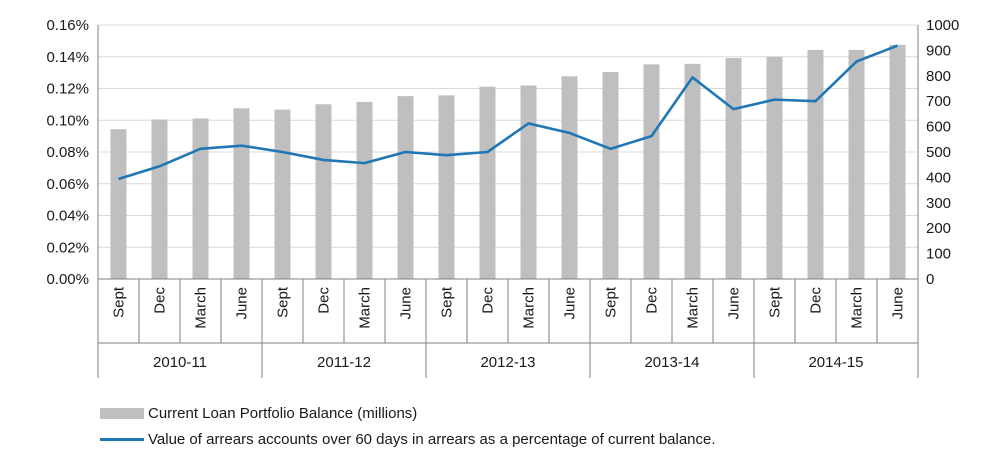 The image size is (988, 468). Describe the element at coordinates (67, 25) in the screenshot. I see `left-tick-label: 0.16%` at that location.